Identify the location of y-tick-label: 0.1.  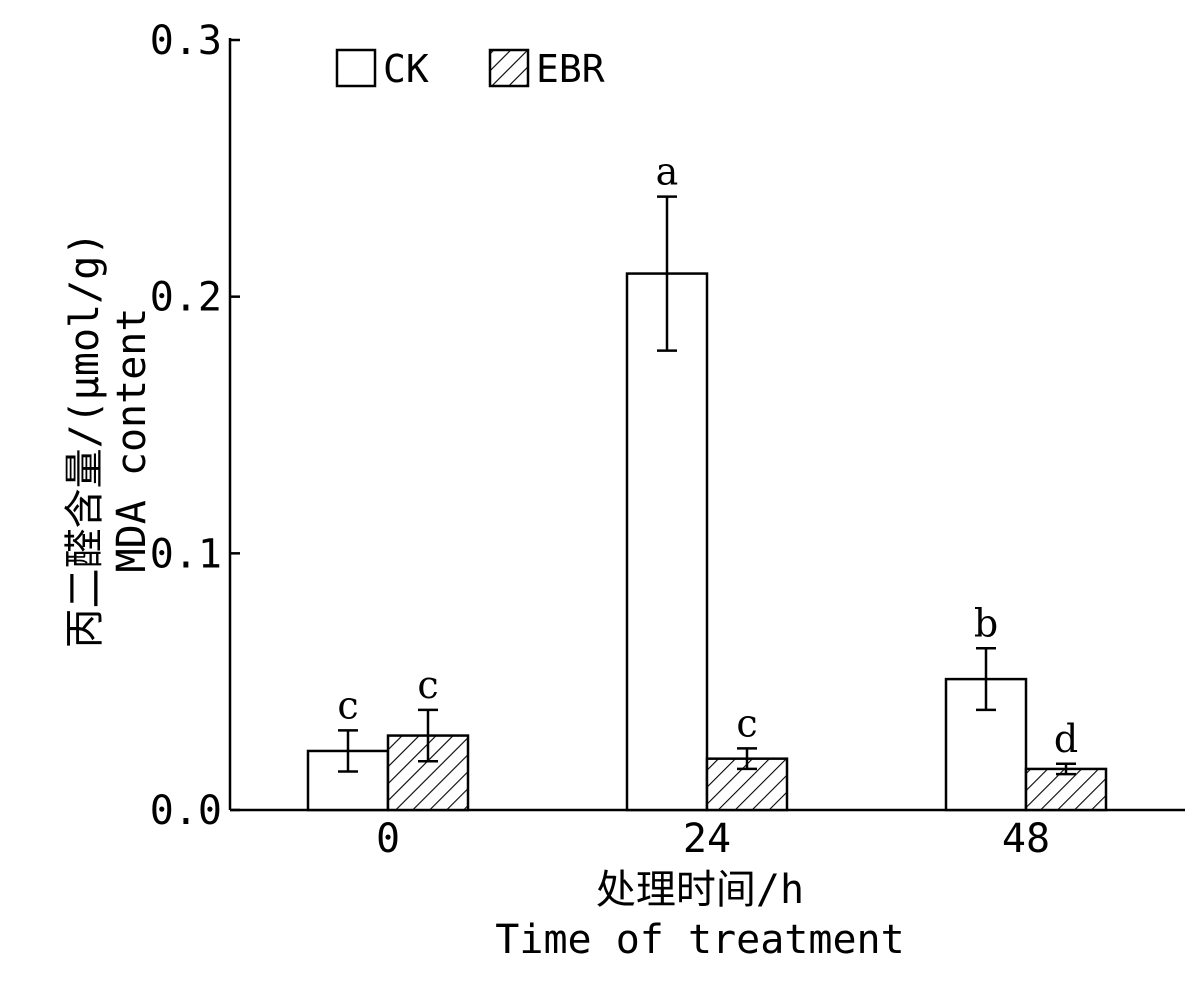
(186, 554).